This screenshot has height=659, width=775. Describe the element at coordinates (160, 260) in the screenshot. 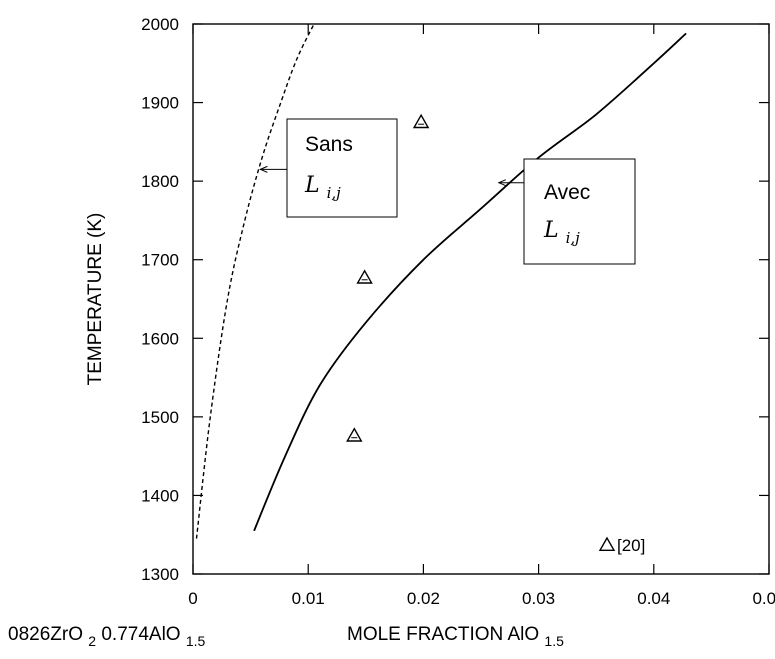

I see `y-tick-label-4: 1700` at that location.